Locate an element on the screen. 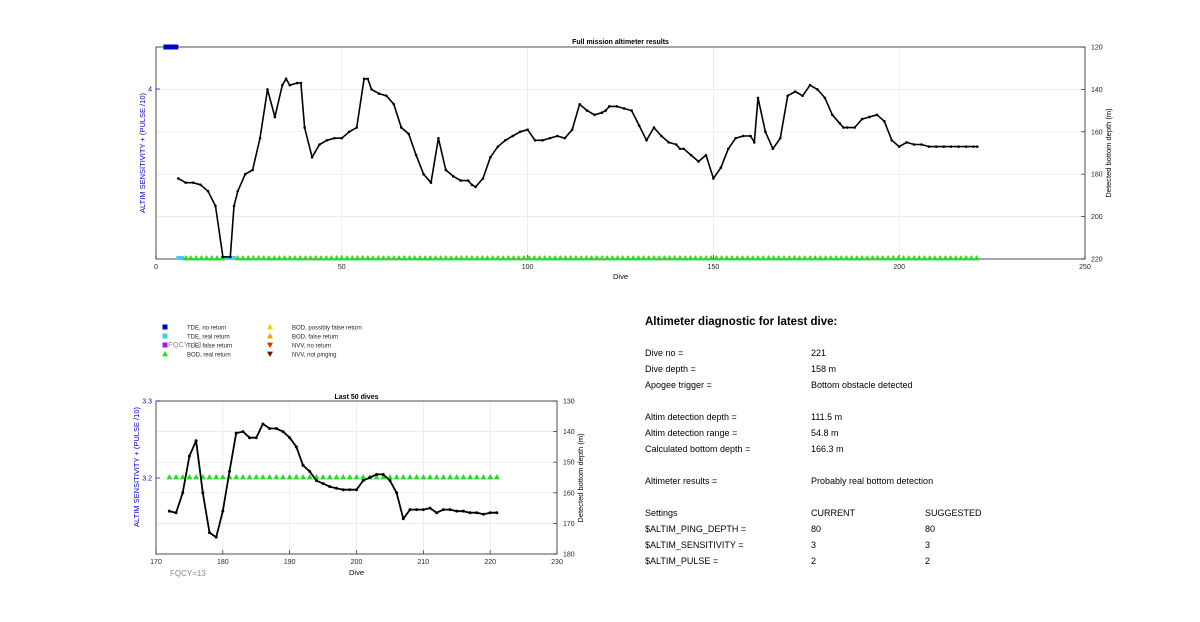 The width and height of the screenshot is (1200, 622). pulse-label: $ALTIM_PULSE = is located at coordinates (682, 561).